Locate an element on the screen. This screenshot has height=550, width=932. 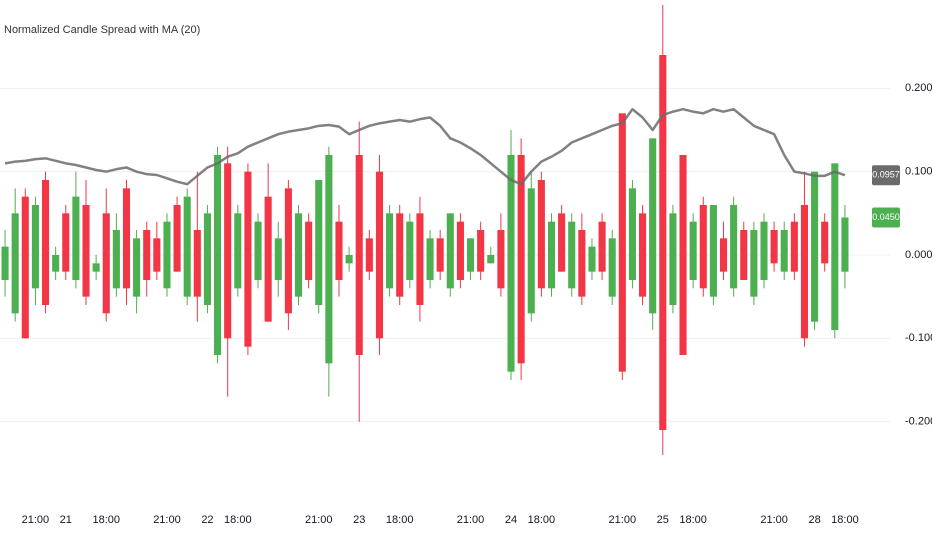
x-tick-label: 24 is located at coordinates (511, 520).